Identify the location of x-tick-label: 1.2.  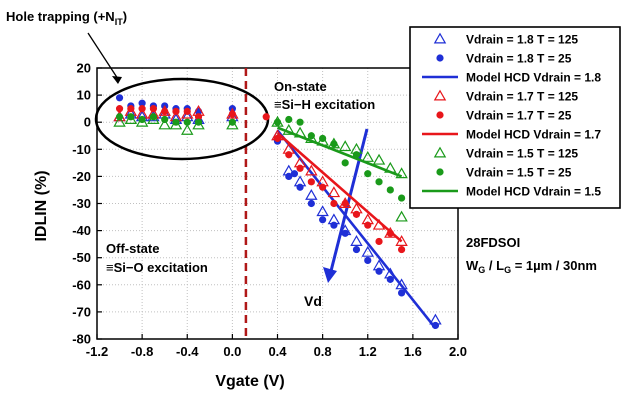
(368, 351).